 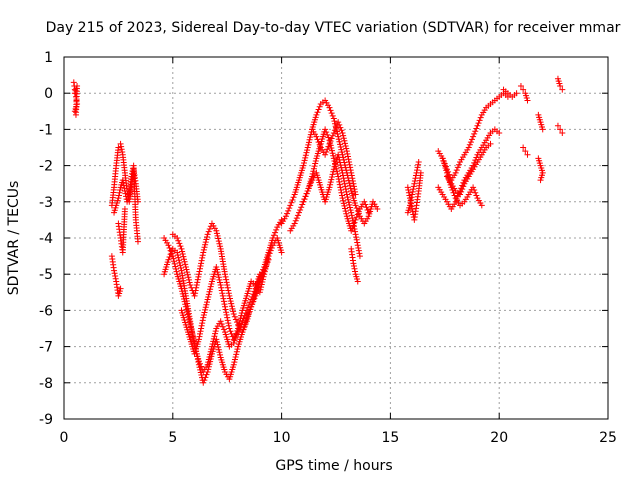 What do you see at coordinates (390, 438) in the screenshot?
I see `x-tick-label: 15` at bounding box center [390, 438].